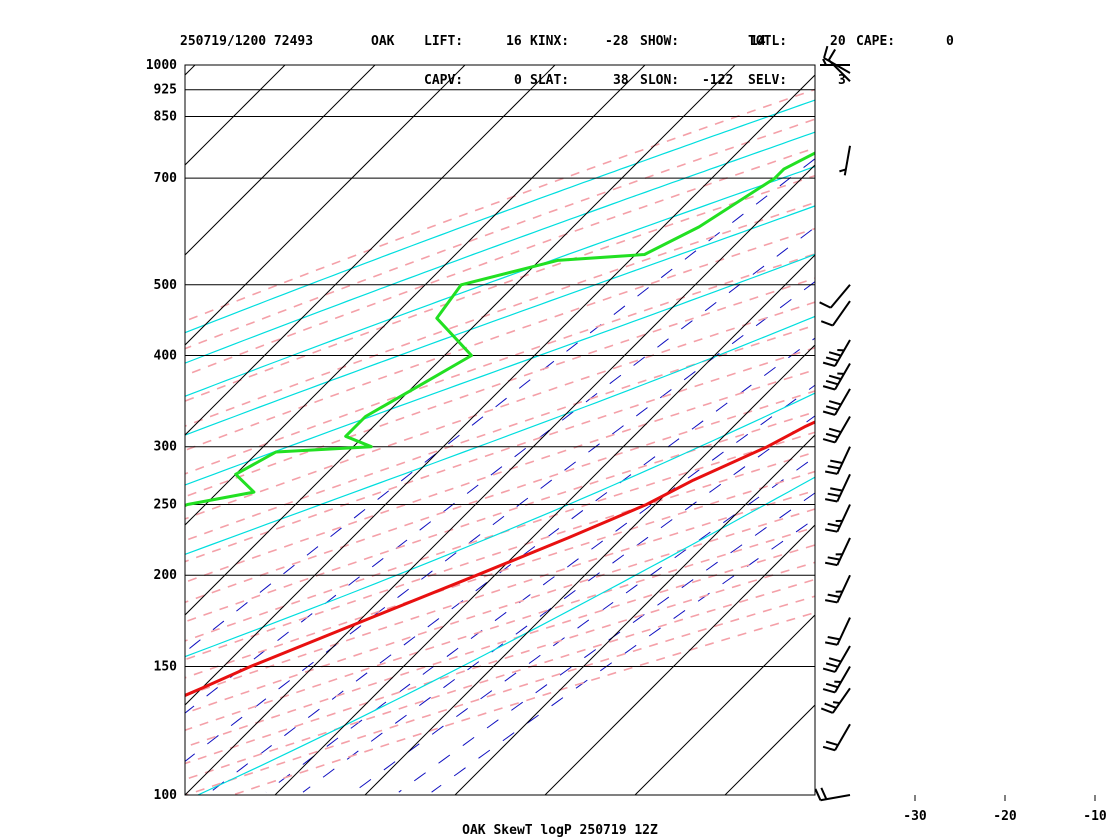  I want to click on pressure-tick-label: 300, so click(166, 447).